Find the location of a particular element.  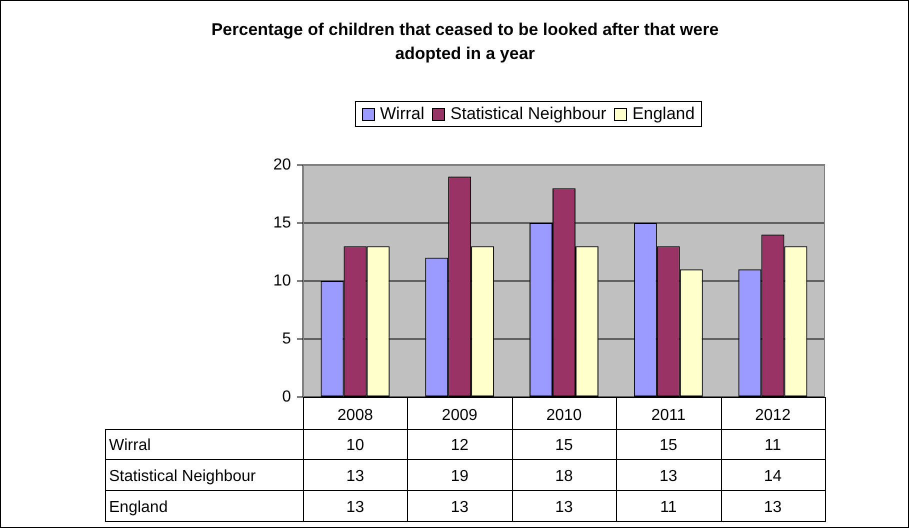

y-tick-label: 20 is located at coordinates (282, 165).